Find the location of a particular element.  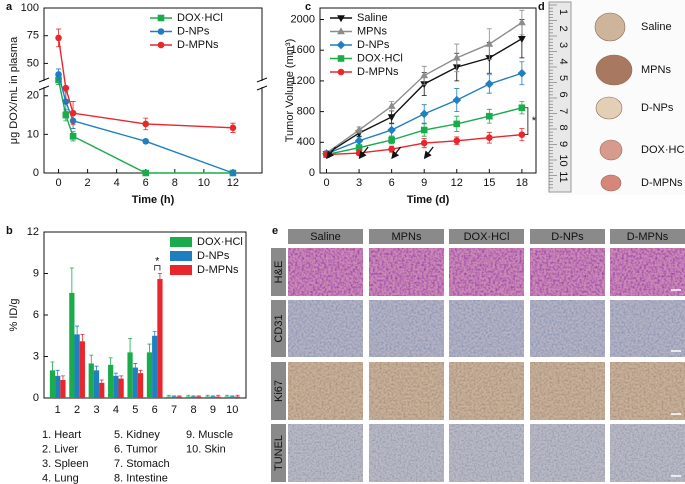

x-tick-label: 7 is located at coordinates (174, 410).